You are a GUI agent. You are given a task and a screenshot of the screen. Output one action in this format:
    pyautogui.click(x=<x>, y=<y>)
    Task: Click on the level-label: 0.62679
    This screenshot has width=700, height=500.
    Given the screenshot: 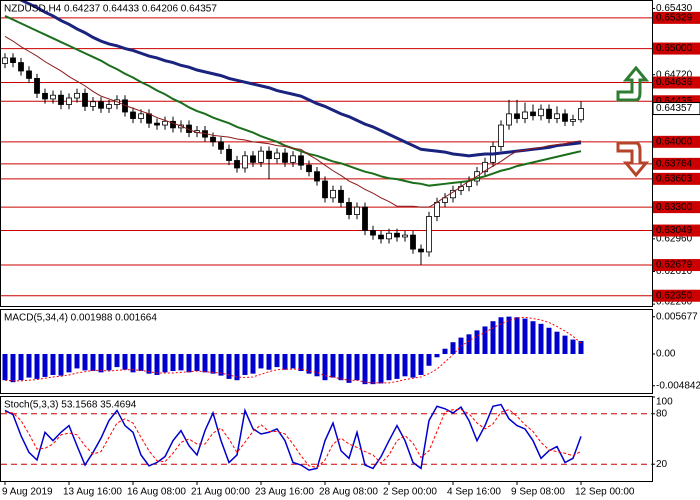 What is the action you would take?
    pyautogui.click(x=674, y=265)
    